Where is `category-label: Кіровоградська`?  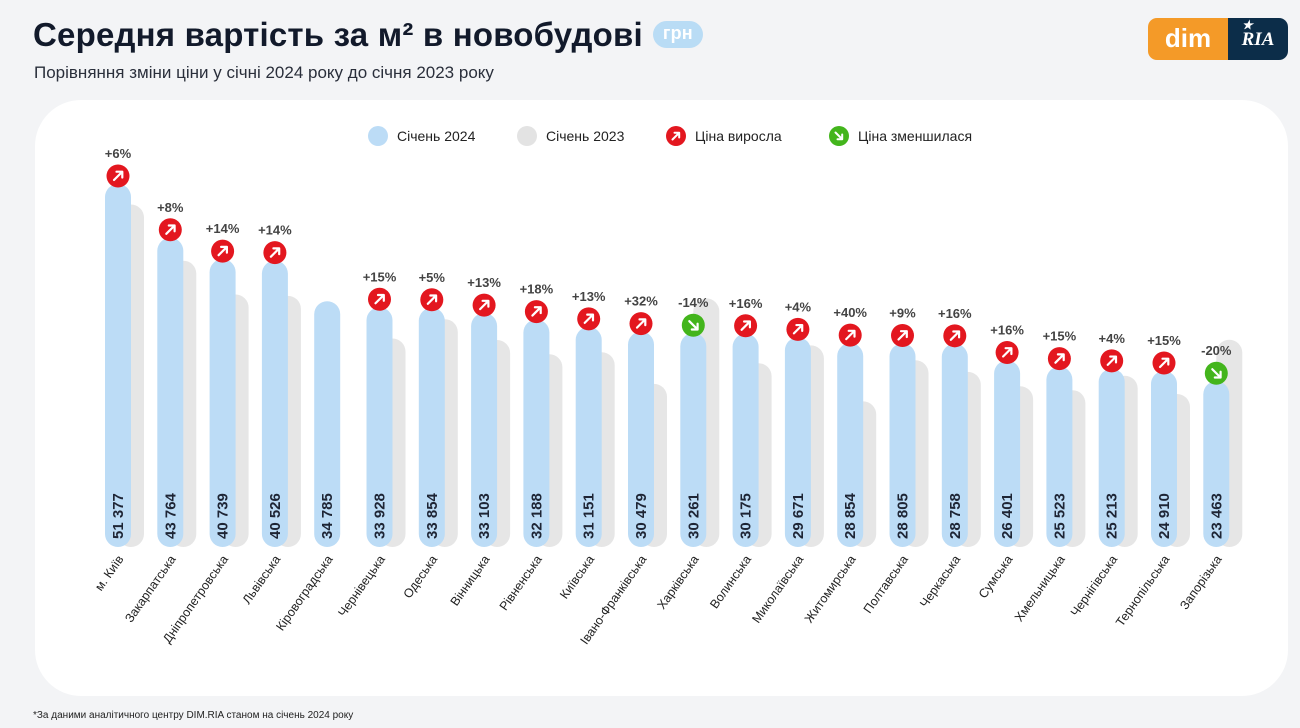 category-label: Кіровоградська is located at coordinates (304, 593).